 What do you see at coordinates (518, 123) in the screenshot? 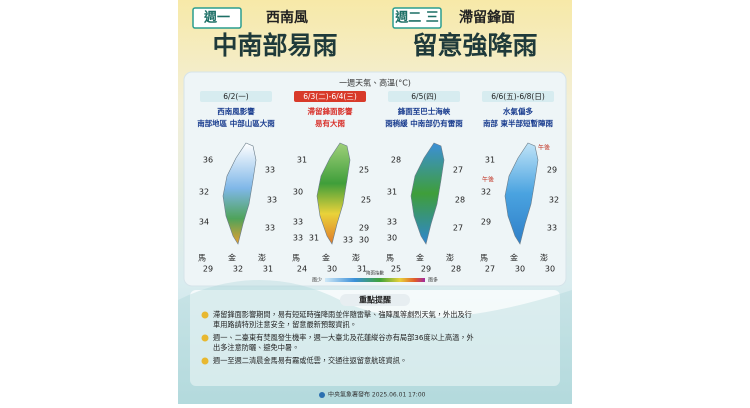
I see `panel-line: 南部 東半部短暫陣雨` at bounding box center [518, 123].